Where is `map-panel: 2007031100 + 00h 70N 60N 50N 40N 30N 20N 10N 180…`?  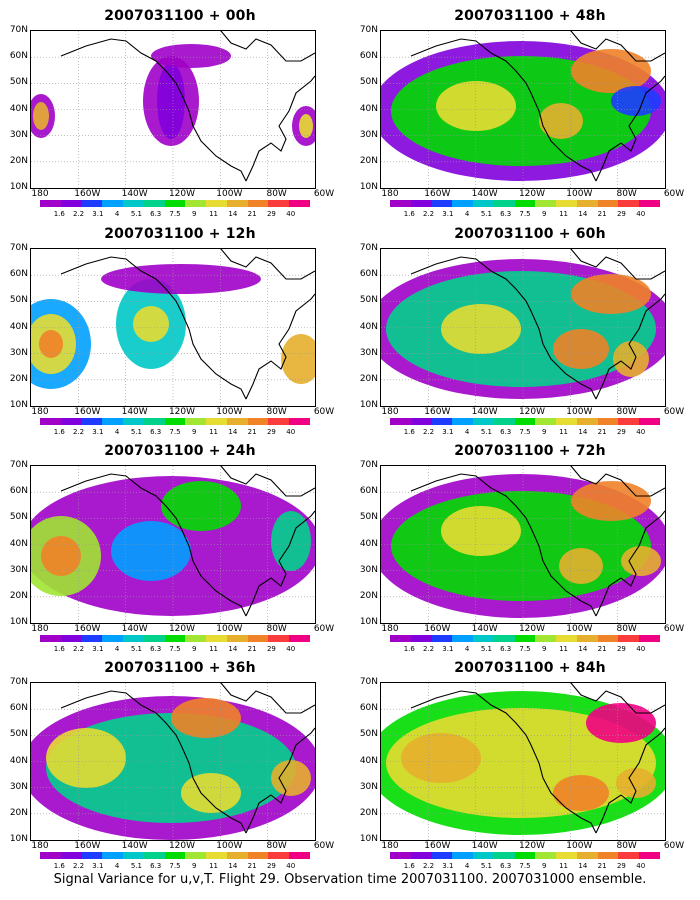
map-panel: 2007031100 + 00h 70N 60N 50N 40N 30N 20N 10N 180… is located at coordinates (172, 115).